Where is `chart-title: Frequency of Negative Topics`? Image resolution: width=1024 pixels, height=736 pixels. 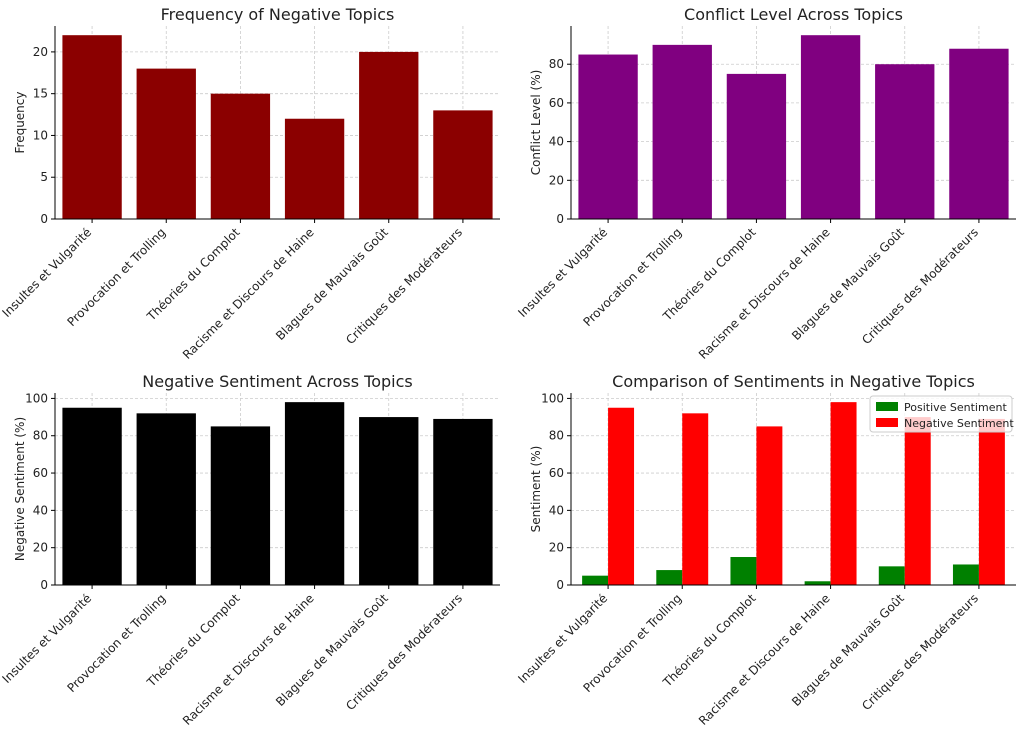
chart-title: Frequency of Negative Topics is located at coordinates (278, 14).